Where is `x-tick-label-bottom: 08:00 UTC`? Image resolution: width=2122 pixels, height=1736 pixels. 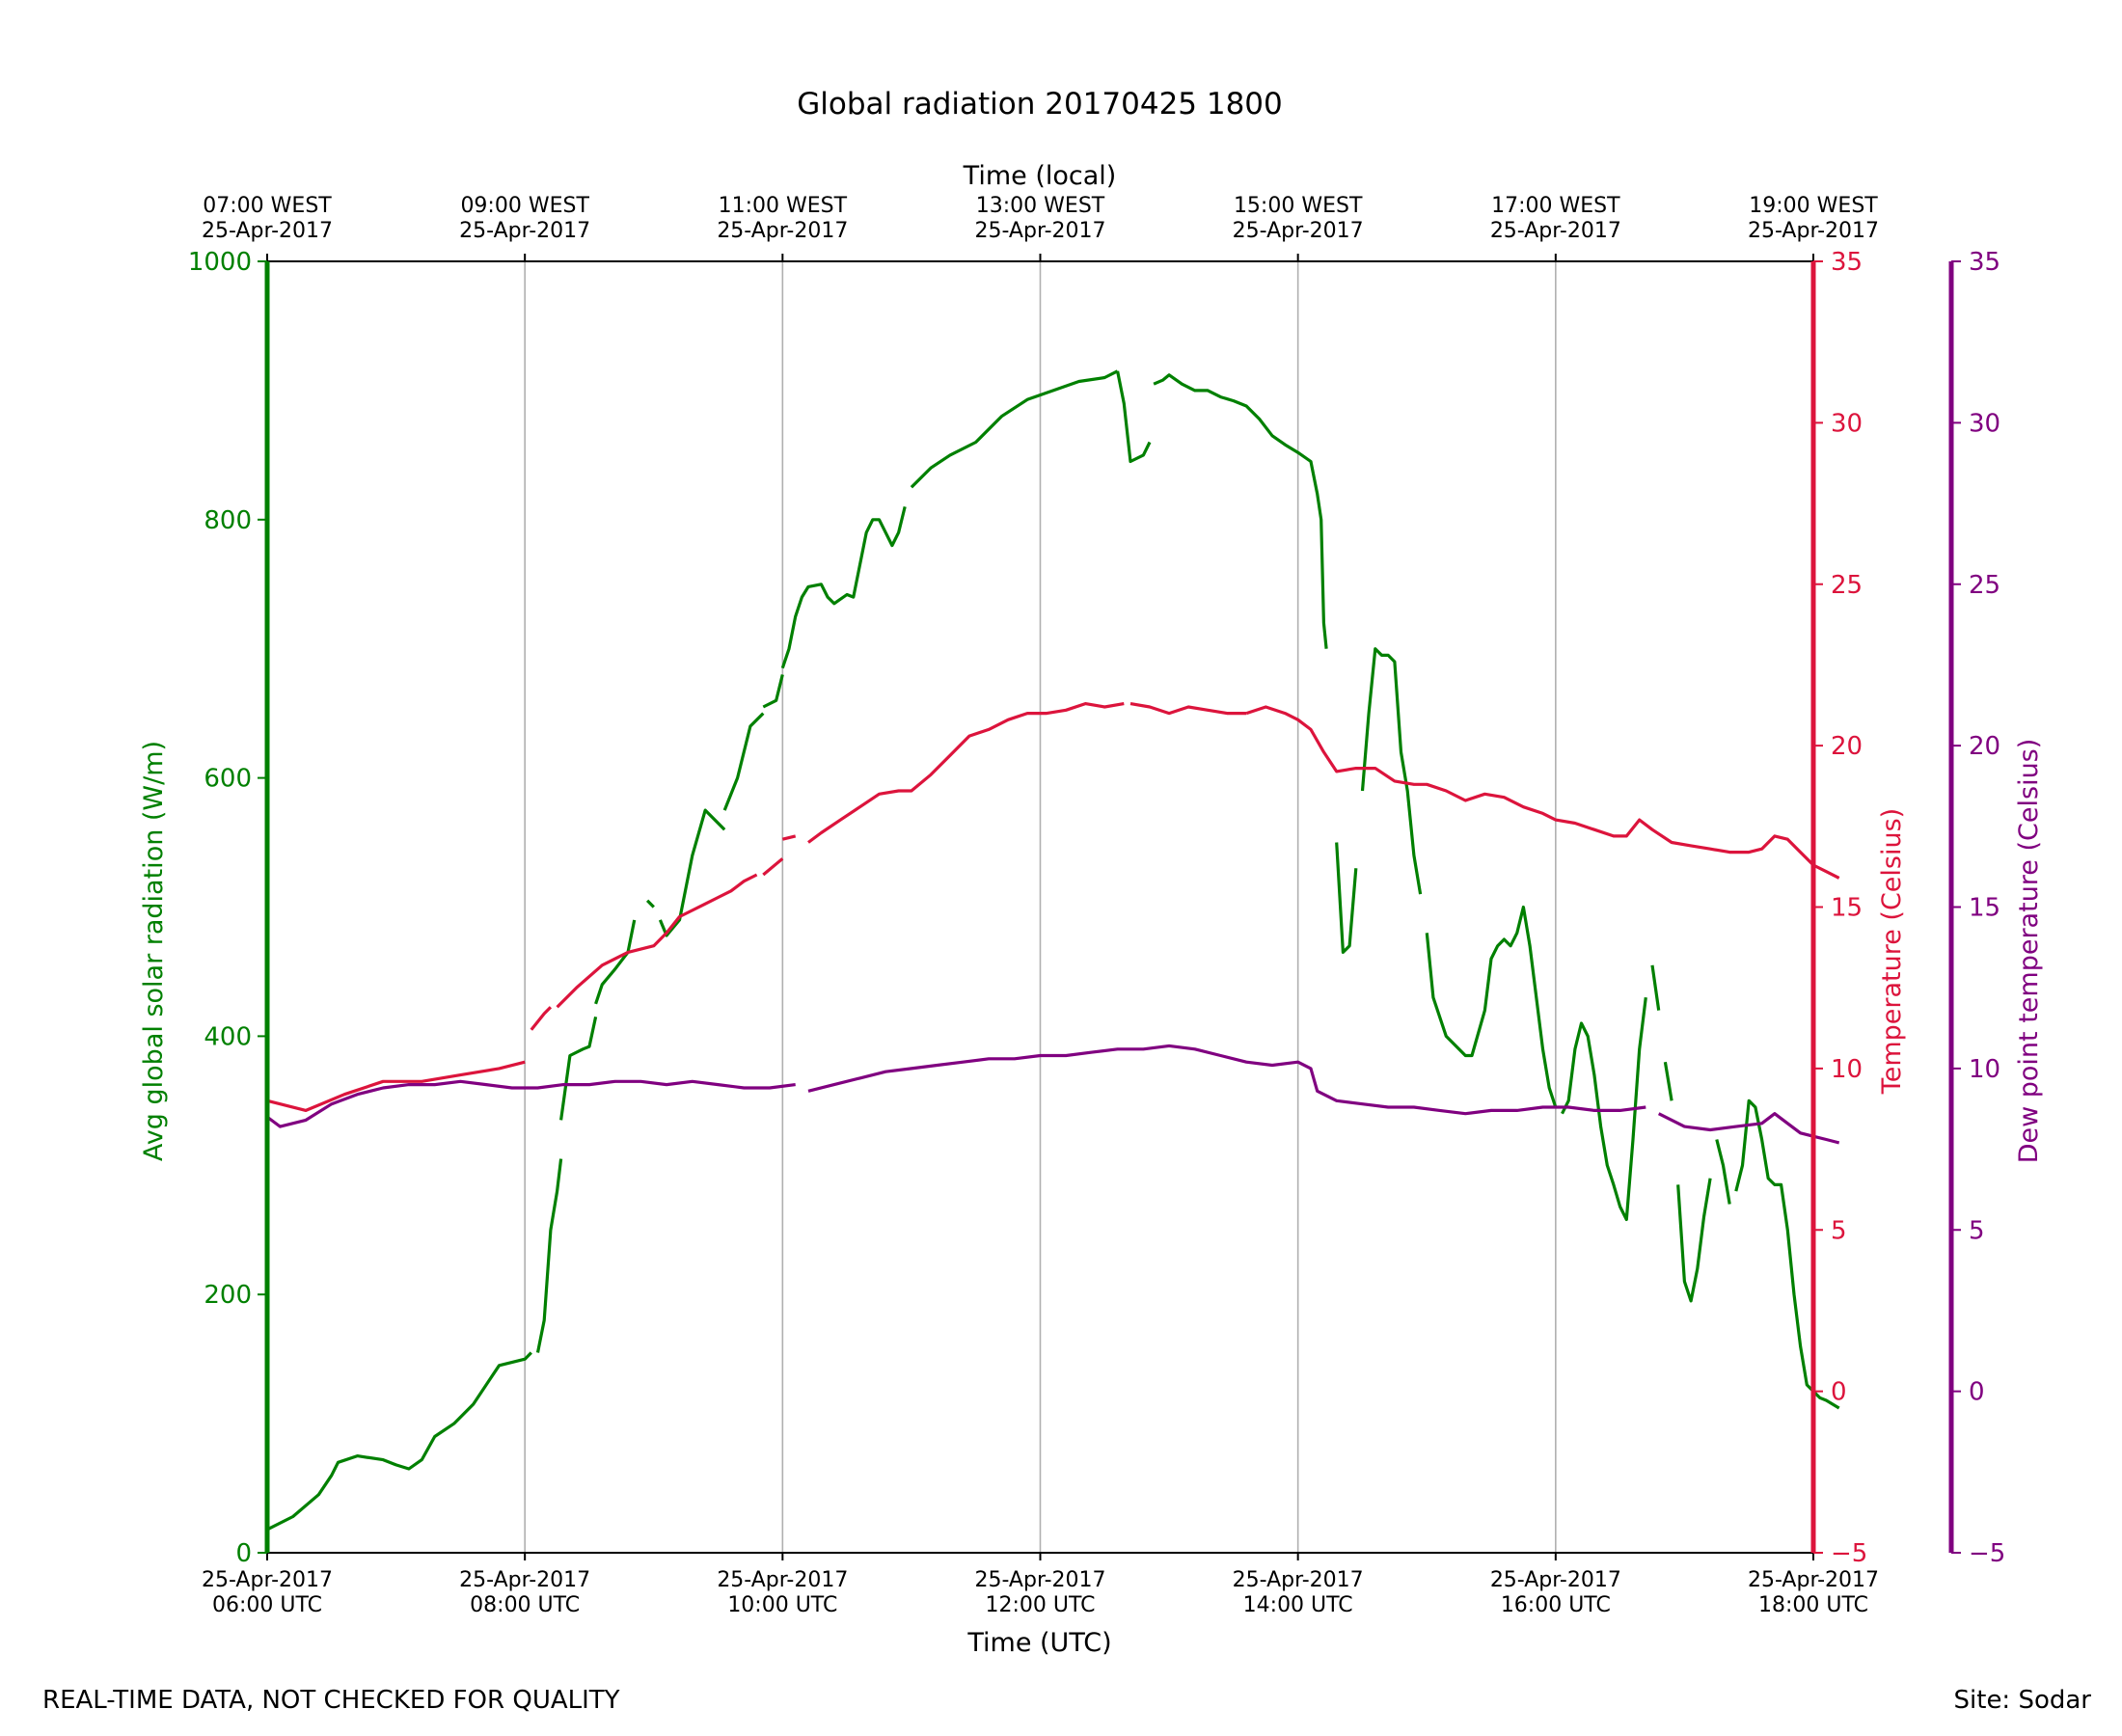
x-tick-label-bottom: 08:00 UTC is located at coordinates (525, 1605).